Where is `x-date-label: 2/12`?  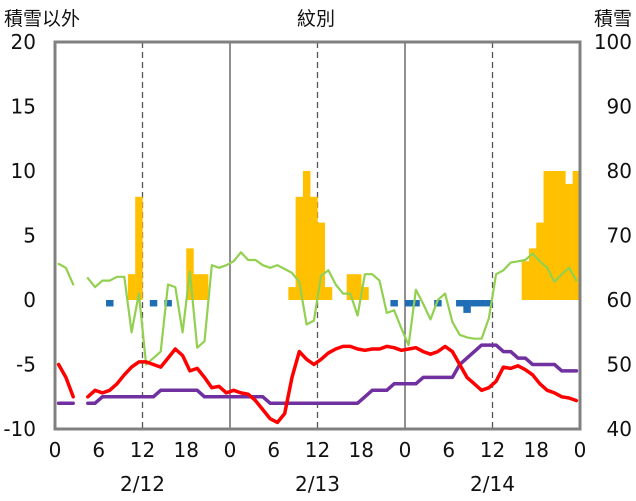 x-date-label: 2/12 is located at coordinates (142, 484).